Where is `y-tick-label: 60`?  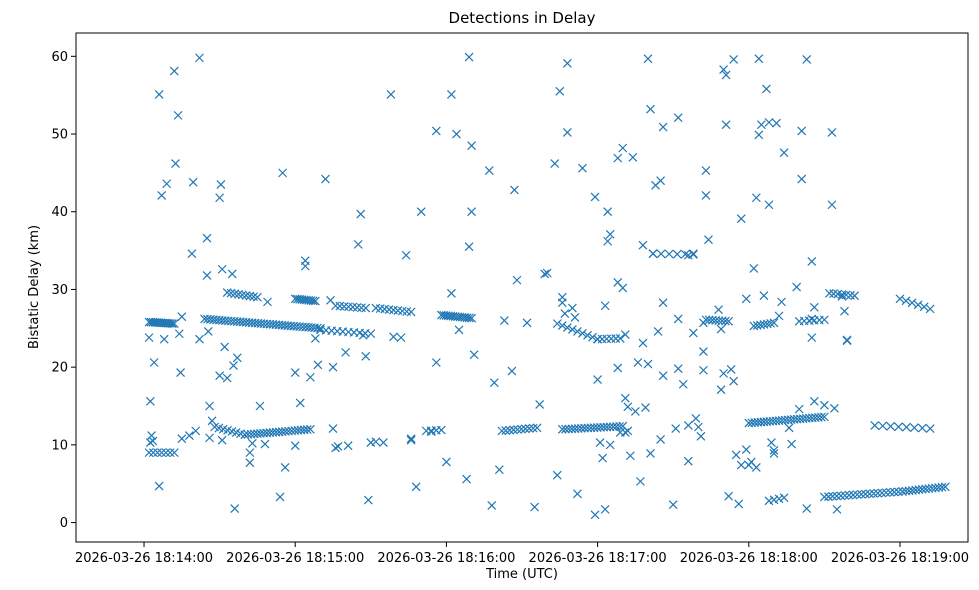 y-tick-label: 60 is located at coordinates (59, 57).